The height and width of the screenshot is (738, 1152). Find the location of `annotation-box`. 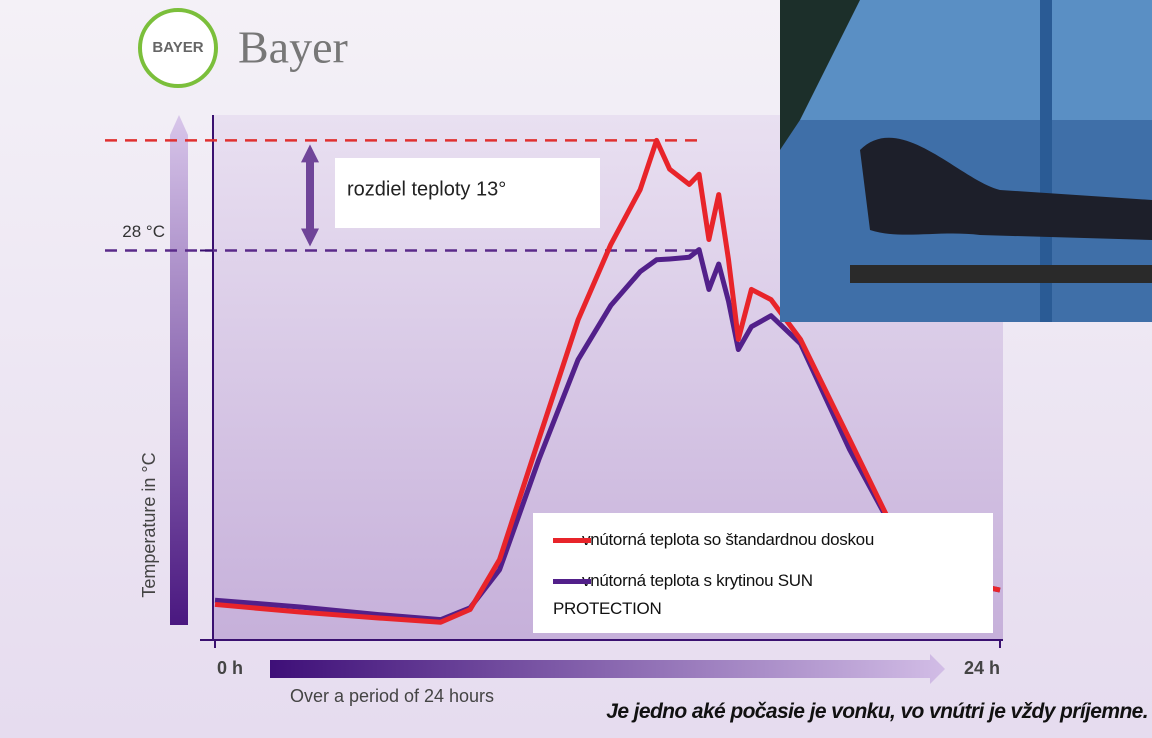

annotation-box is located at coordinates (467, 193).